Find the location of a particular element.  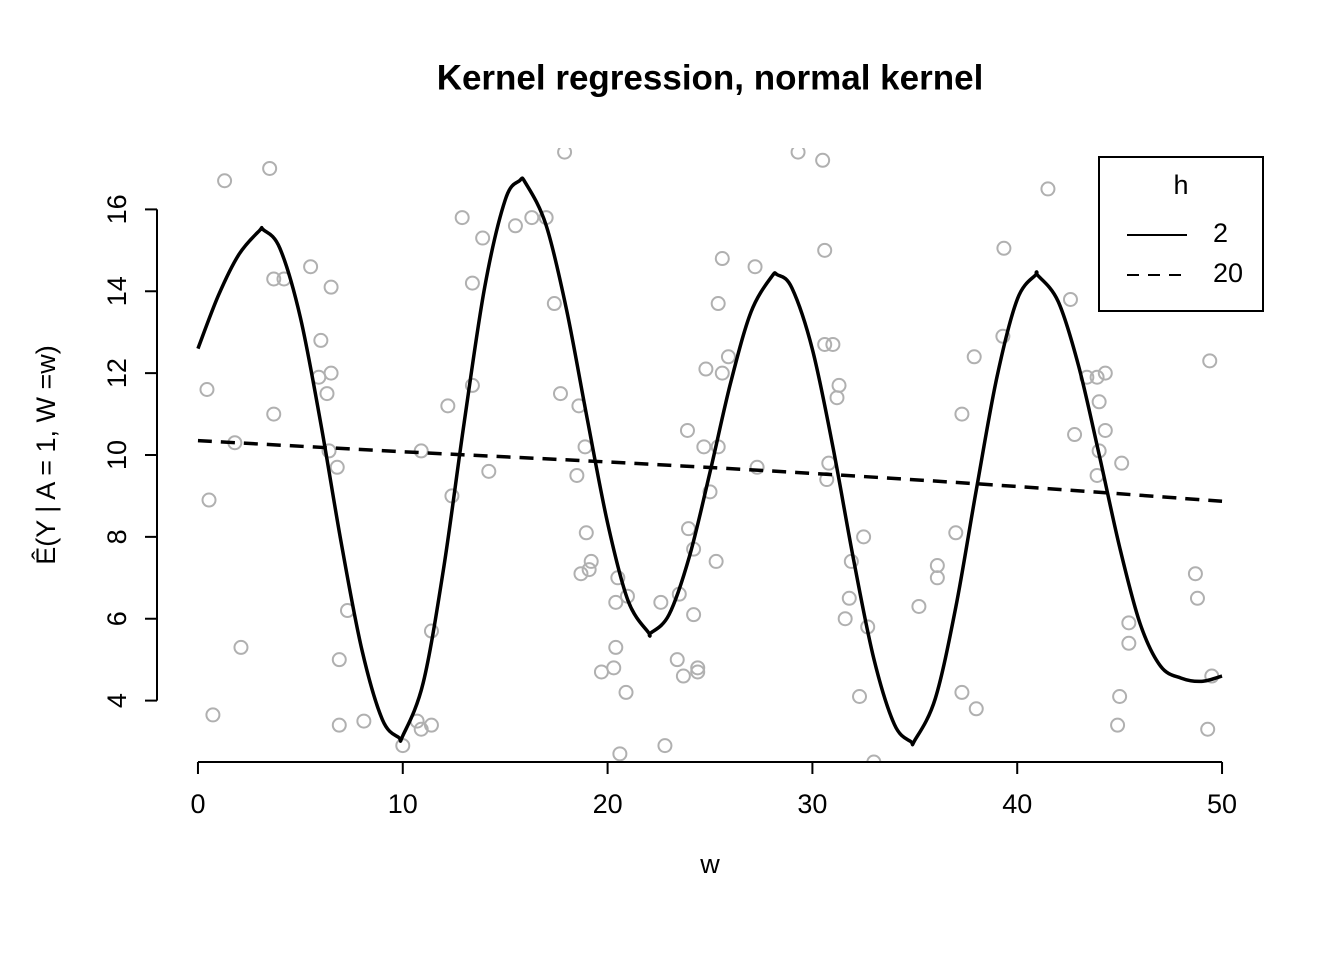

x-tick-label: 0 is located at coordinates (197, 804).